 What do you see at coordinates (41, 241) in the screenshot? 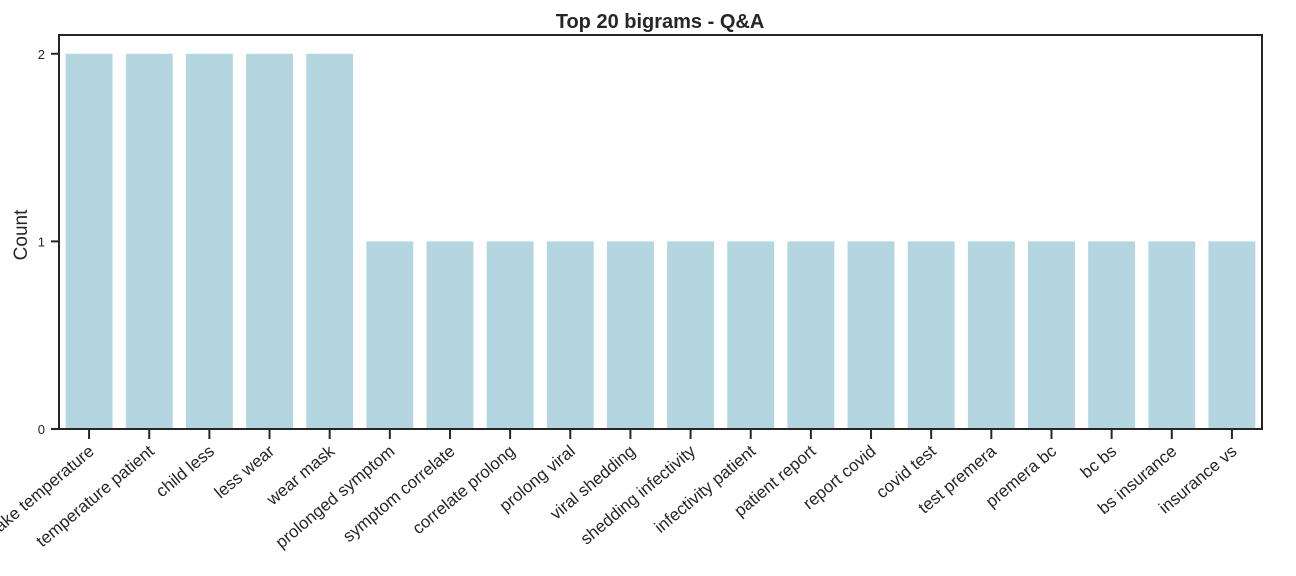
I see `y-tick-label-1: 1` at bounding box center [41, 241].